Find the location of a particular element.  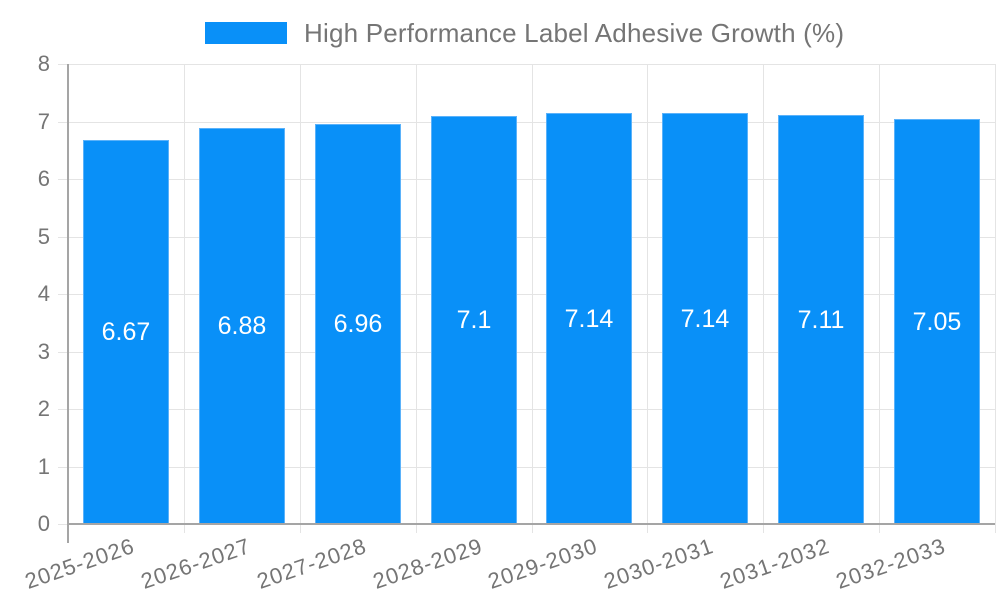

bar-value-label: 7.05 is located at coordinates (937, 322).